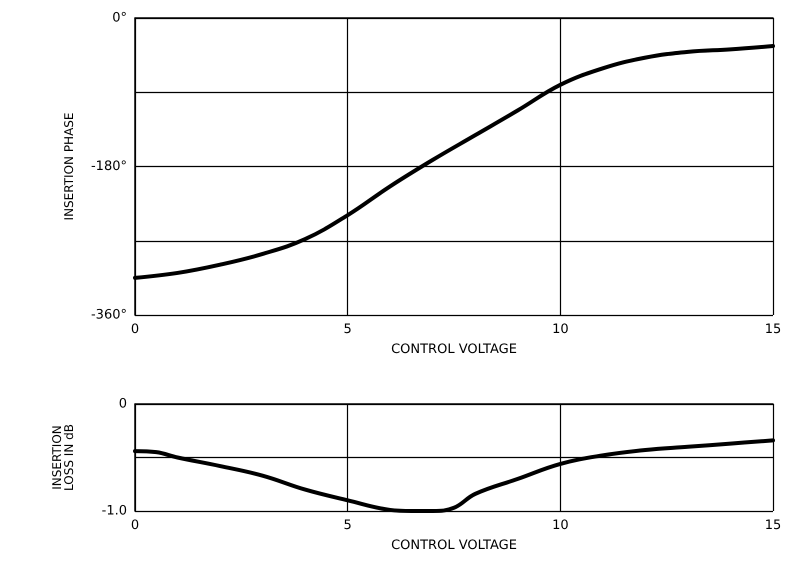  I want to click on y-tick-label: 0, so click(122, 404).